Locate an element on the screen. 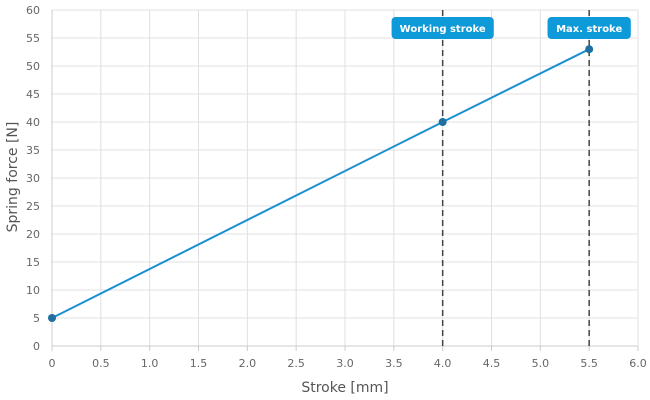 The height and width of the screenshot is (400, 650). annotation-badges: Working stroke Max. stroke is located at coordinates (511, 28).